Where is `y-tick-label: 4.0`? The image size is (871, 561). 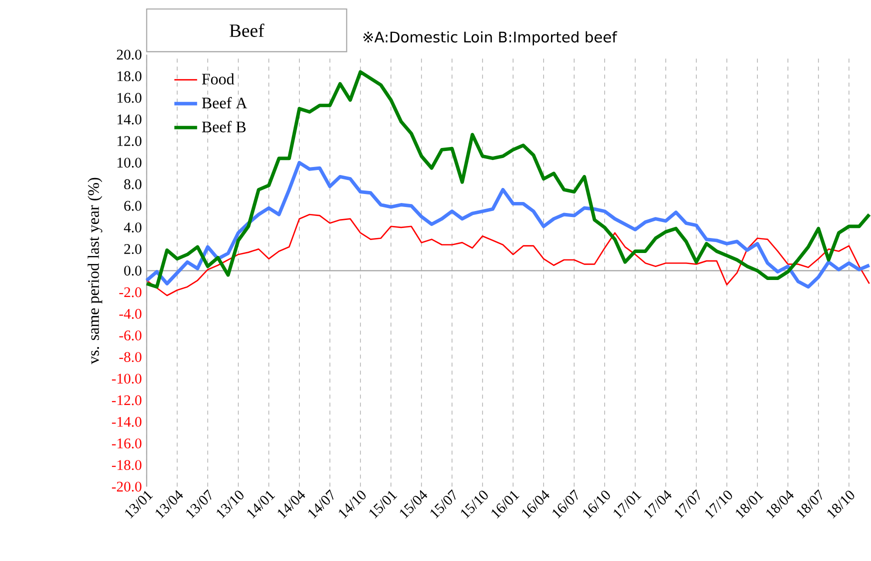
y-tick-label: 4.0 is located at coordinates (133, 227).